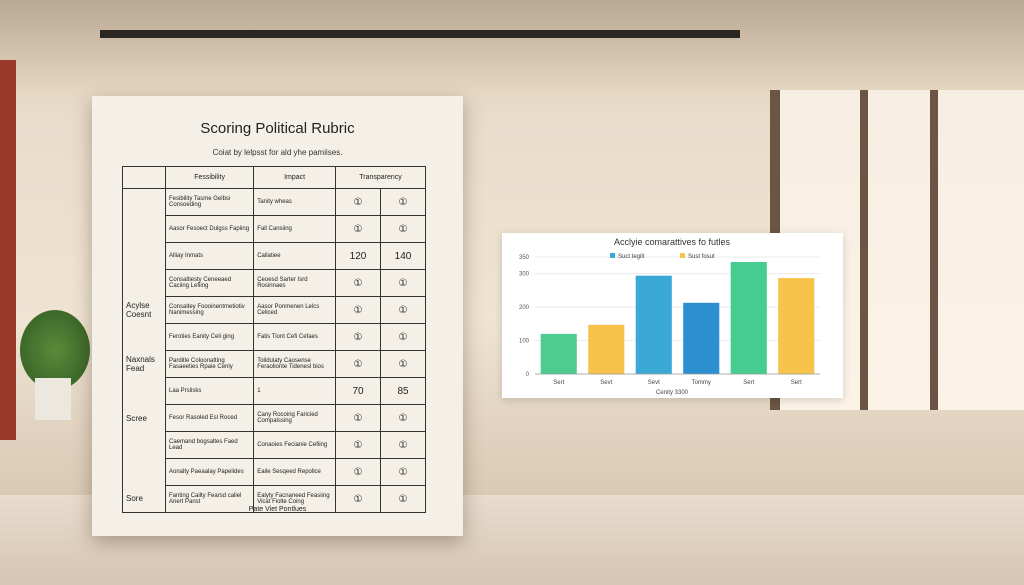 The height and width of the screenshot is (585, 1024). What do you see at coordinates (403, 256) in the screenshot?
I see `table-cell: 140` at bounding box center [403, 256].